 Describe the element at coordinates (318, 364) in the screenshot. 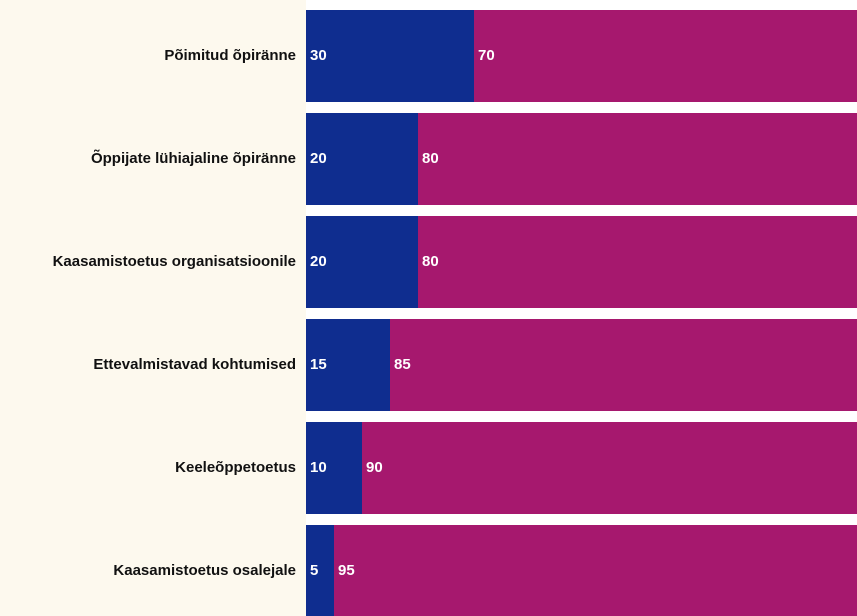

I see `value-label: 15` at that location.